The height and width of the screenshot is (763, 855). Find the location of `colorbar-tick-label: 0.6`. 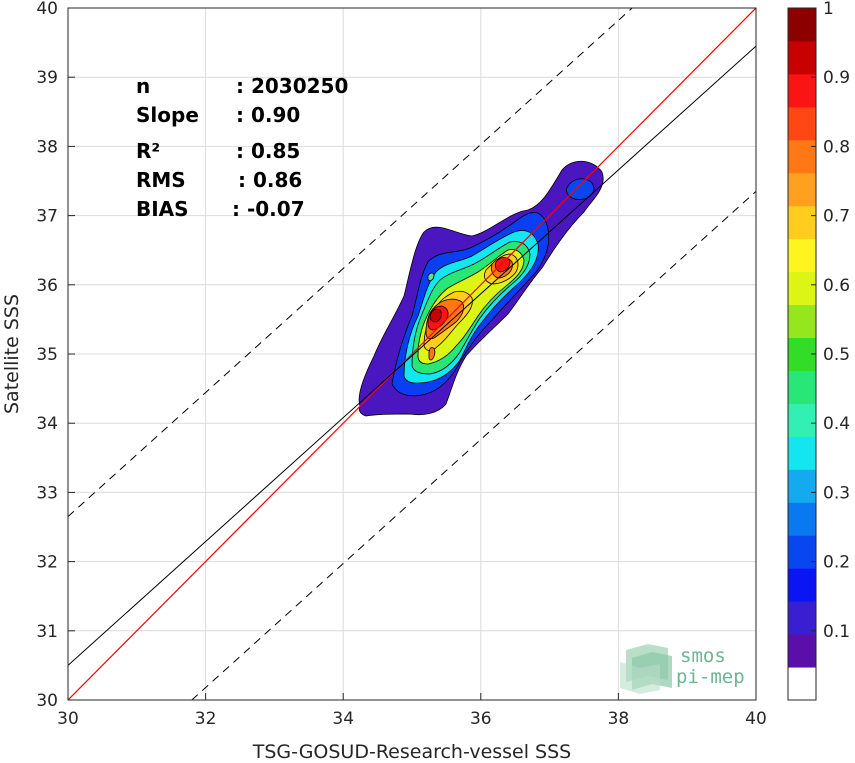

colorbar-tick-label: 0.6 is located at coordinates (836, 286).